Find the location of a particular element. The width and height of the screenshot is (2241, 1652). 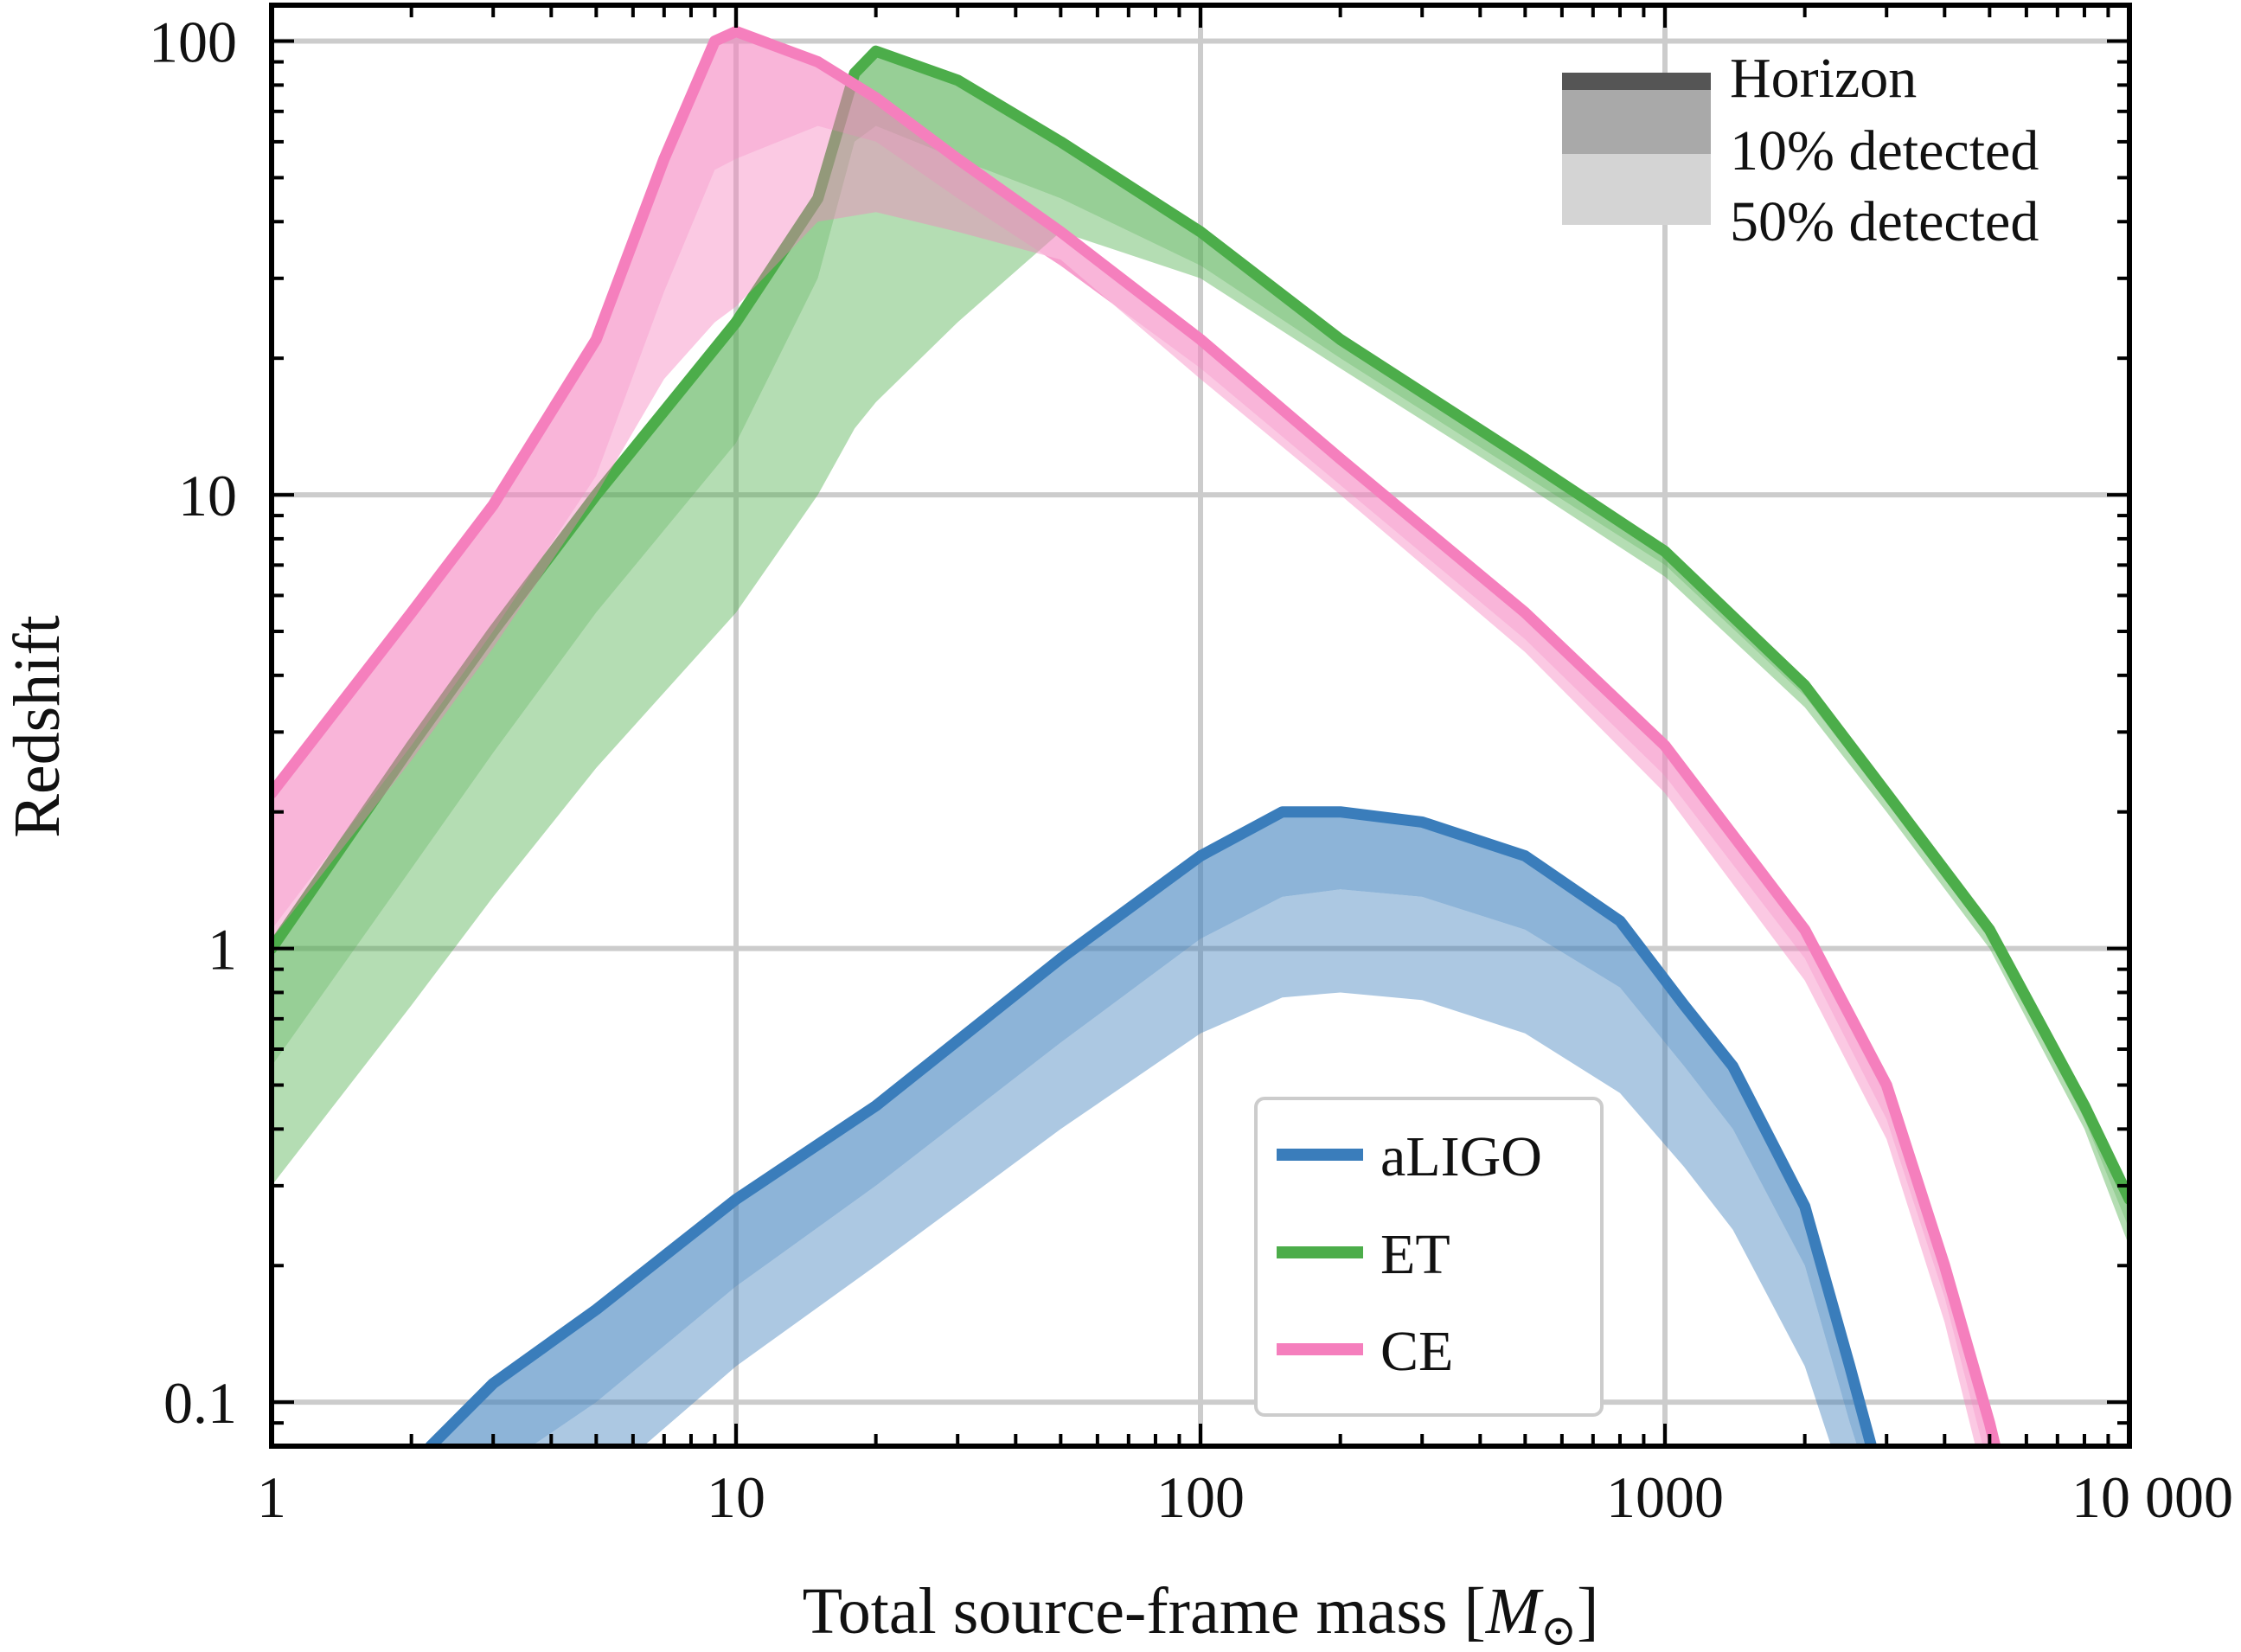

y-axis-label: Redshift is located at coordinates (37, 726).